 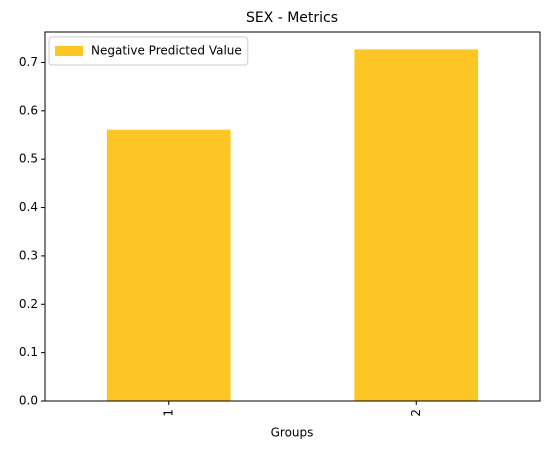 I want to click on y-tick-label: 0.3, so click(x=28, y=255).